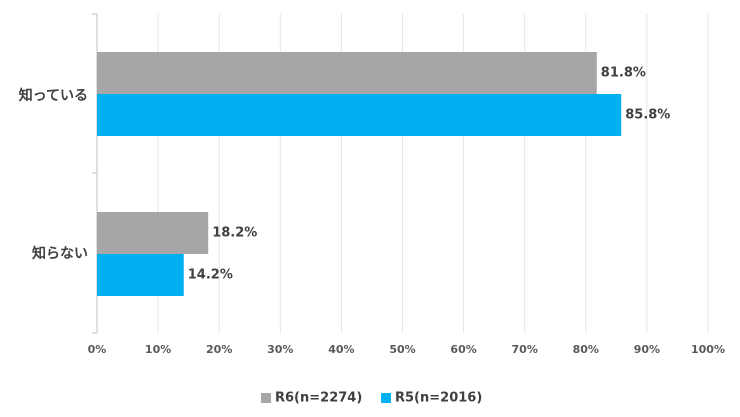 The image size is (740, 417). What do you see at coordinates (586, 349) in the screenshot?
I see `x-tick-label-8: 80%` at bounding box center [586, 349].